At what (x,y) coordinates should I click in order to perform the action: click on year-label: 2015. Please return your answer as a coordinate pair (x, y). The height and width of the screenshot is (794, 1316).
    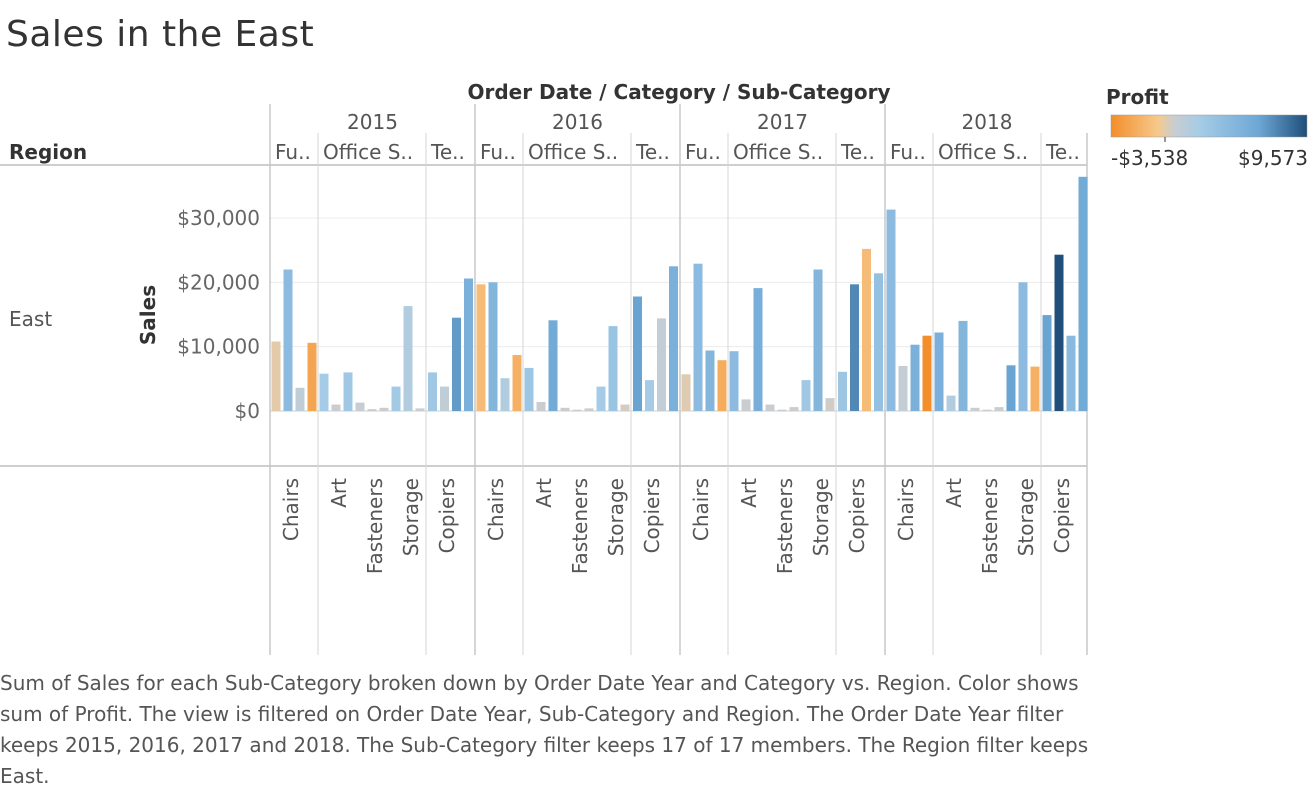
    Looking at the image, I should click on (372, 122).